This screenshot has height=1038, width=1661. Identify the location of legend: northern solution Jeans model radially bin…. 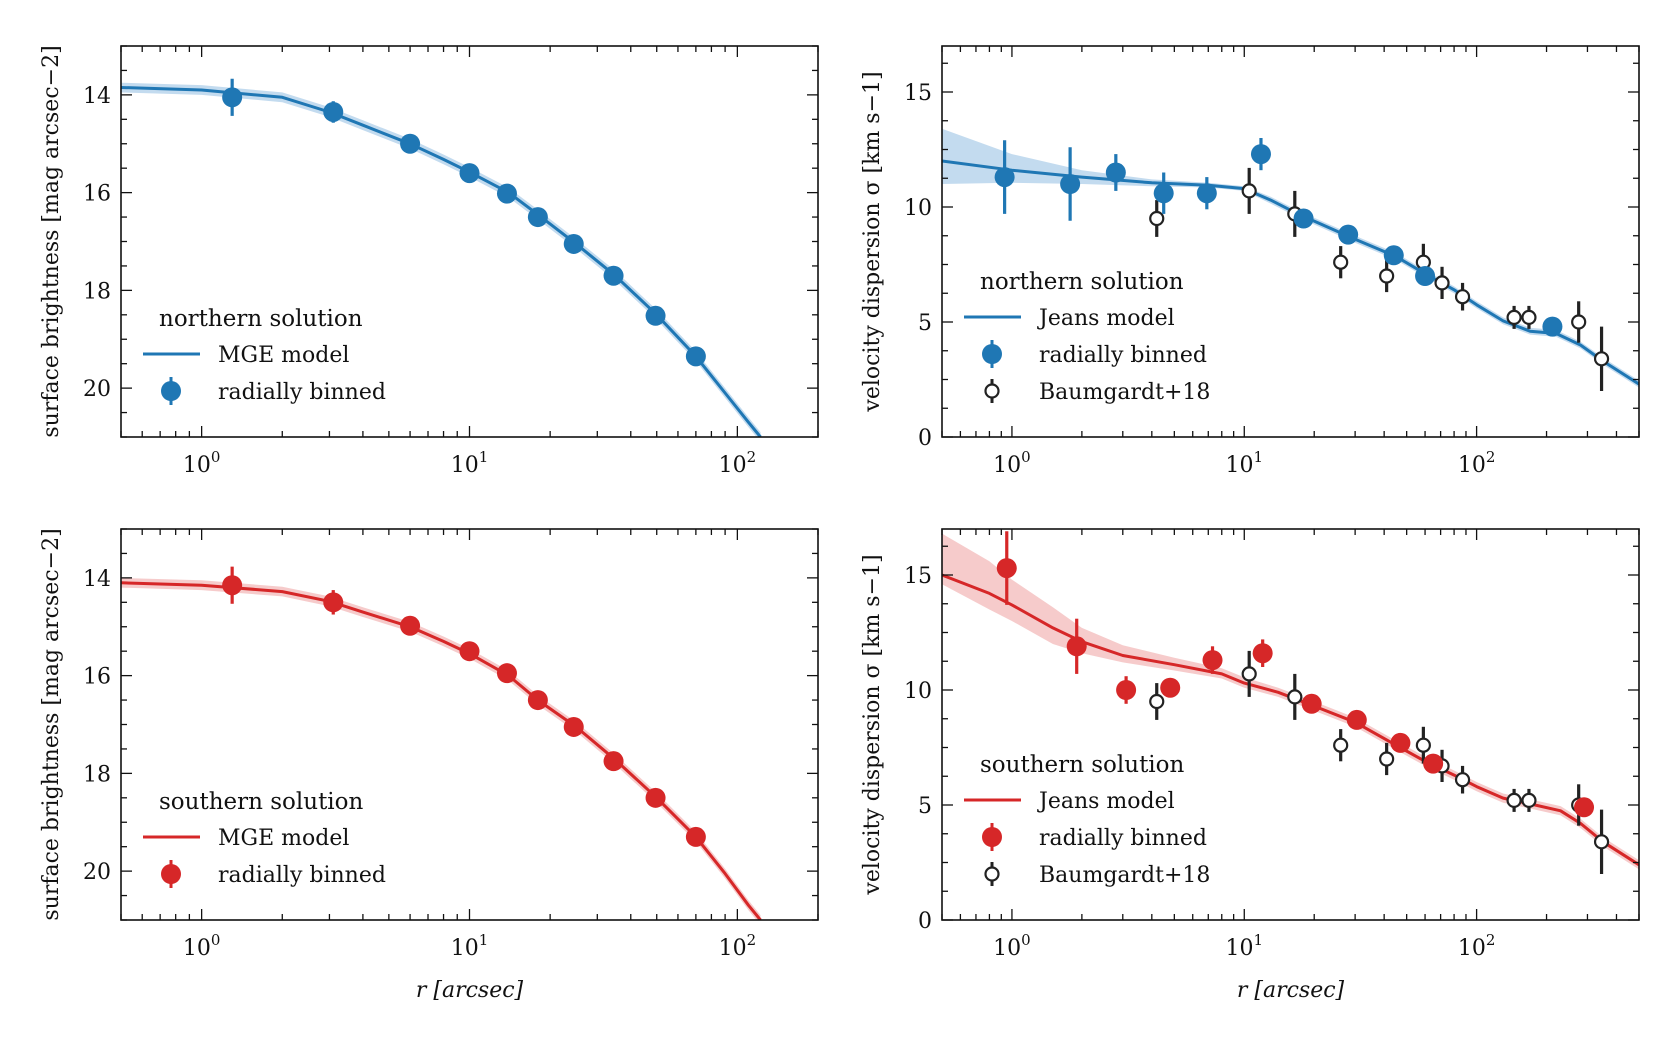
(1087, 337).